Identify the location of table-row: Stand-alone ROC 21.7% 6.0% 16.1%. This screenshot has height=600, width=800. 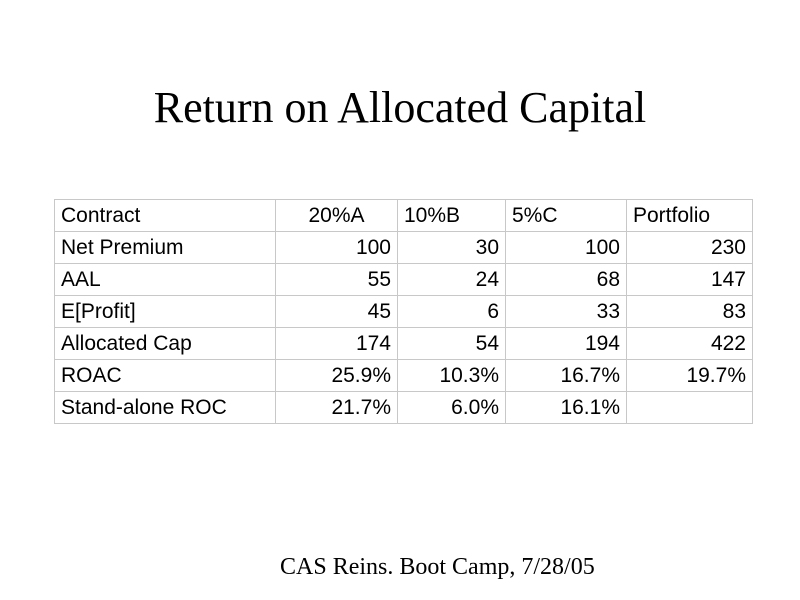
(403, 407).